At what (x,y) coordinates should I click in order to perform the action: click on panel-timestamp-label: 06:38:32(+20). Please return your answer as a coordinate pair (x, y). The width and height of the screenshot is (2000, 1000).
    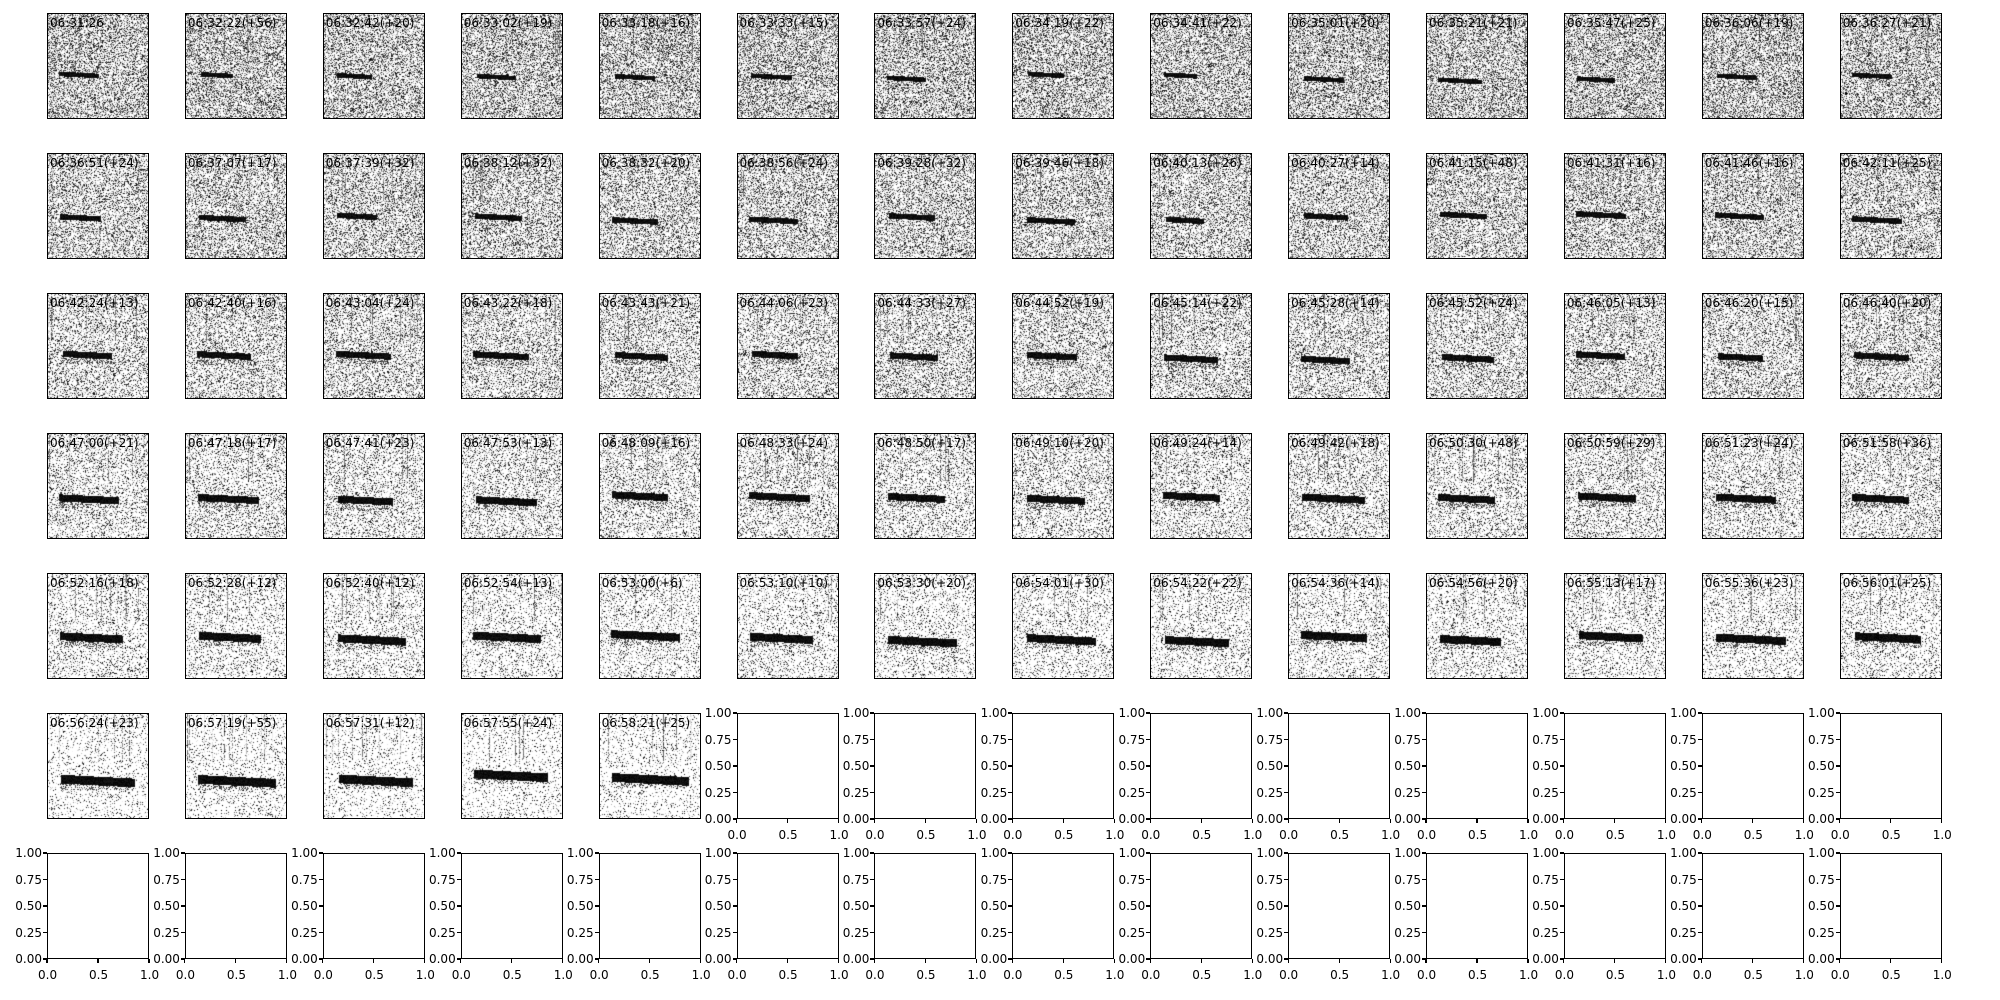
    Looking at the image, I should click on (646, 163).